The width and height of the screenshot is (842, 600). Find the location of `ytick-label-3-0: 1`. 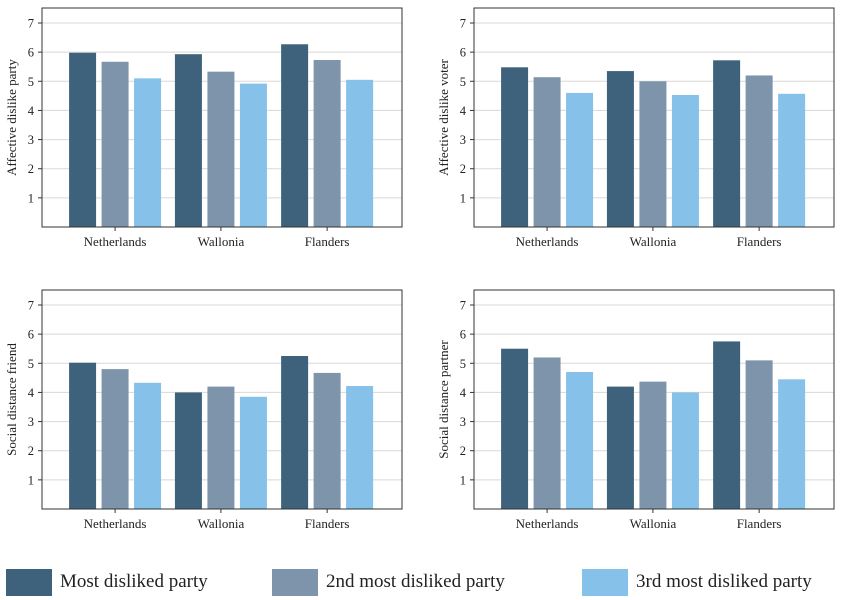

ytick-label-3-0: 1 is located at coordinates (463, 480).